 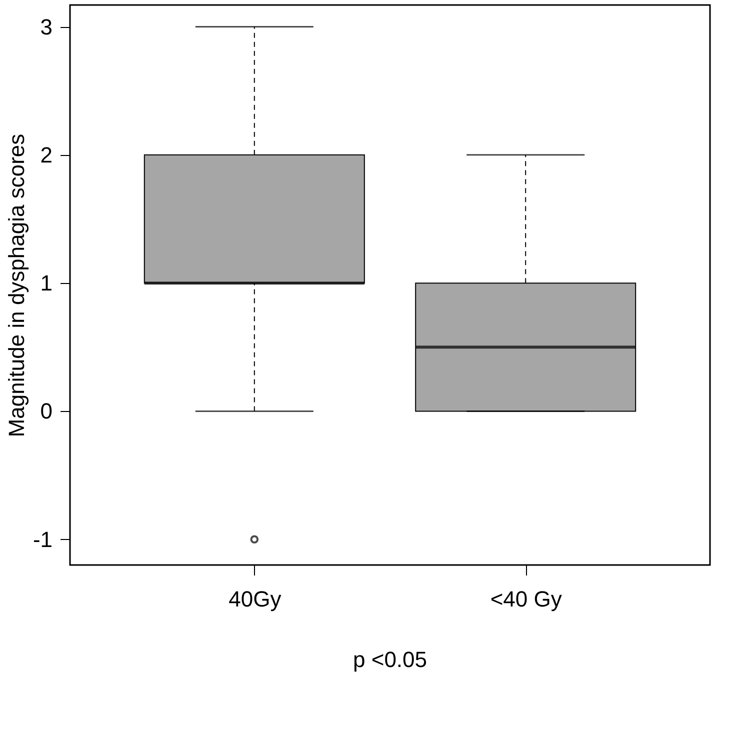 I want to click on y-tick-label: 2, so click(x=46, y=155).